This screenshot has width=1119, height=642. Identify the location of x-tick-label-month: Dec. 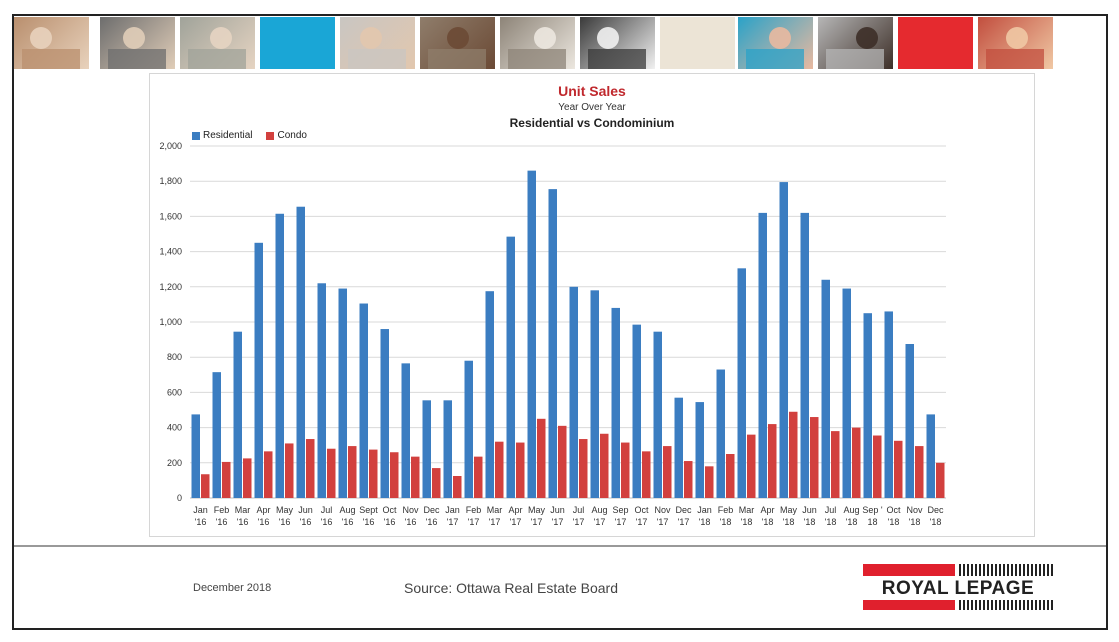
(683, 510).